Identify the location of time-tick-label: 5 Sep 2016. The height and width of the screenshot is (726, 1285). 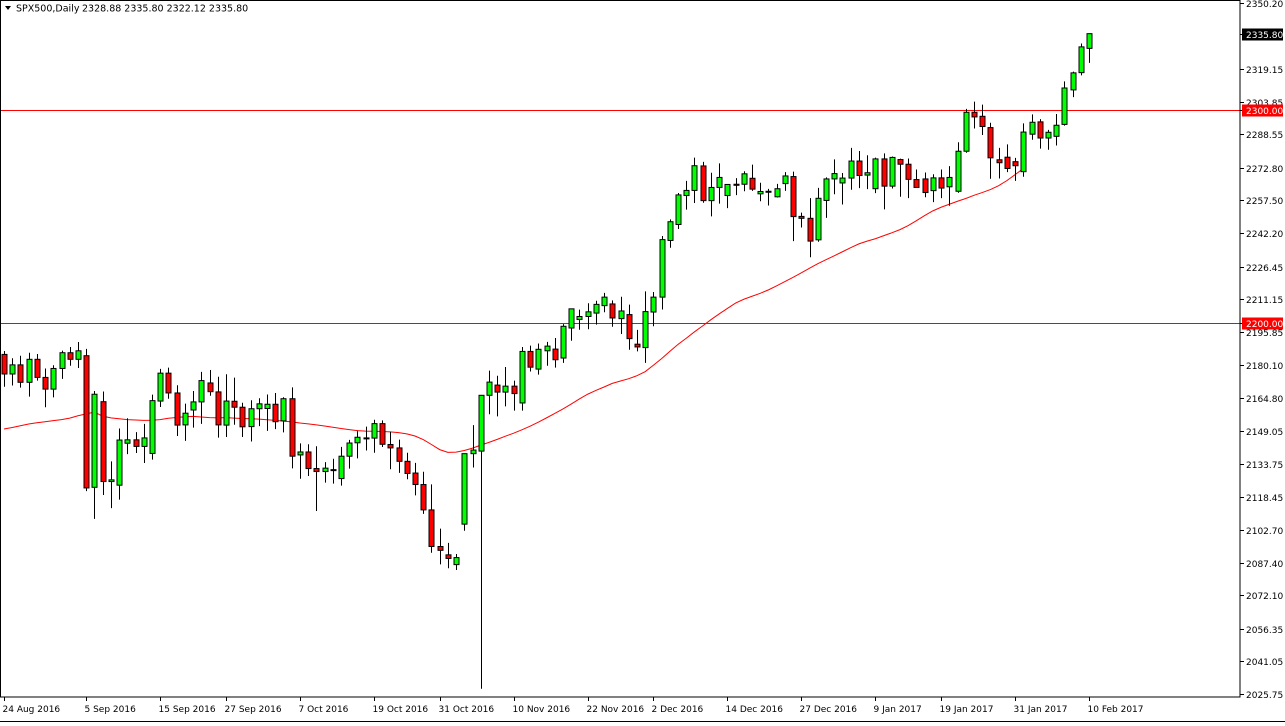
(111, 710).